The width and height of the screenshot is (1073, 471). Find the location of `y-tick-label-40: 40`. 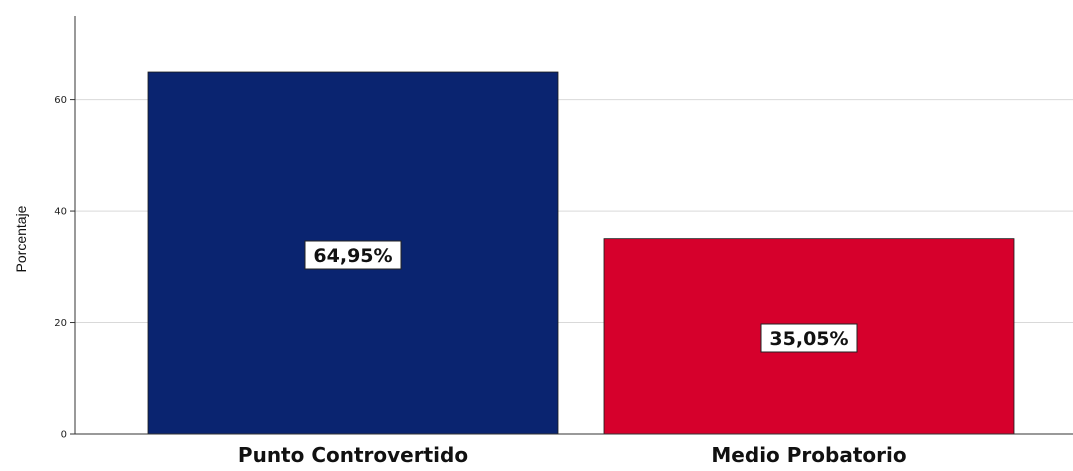

y-tick-label-40: 40 is located at coordinates (60, 212).